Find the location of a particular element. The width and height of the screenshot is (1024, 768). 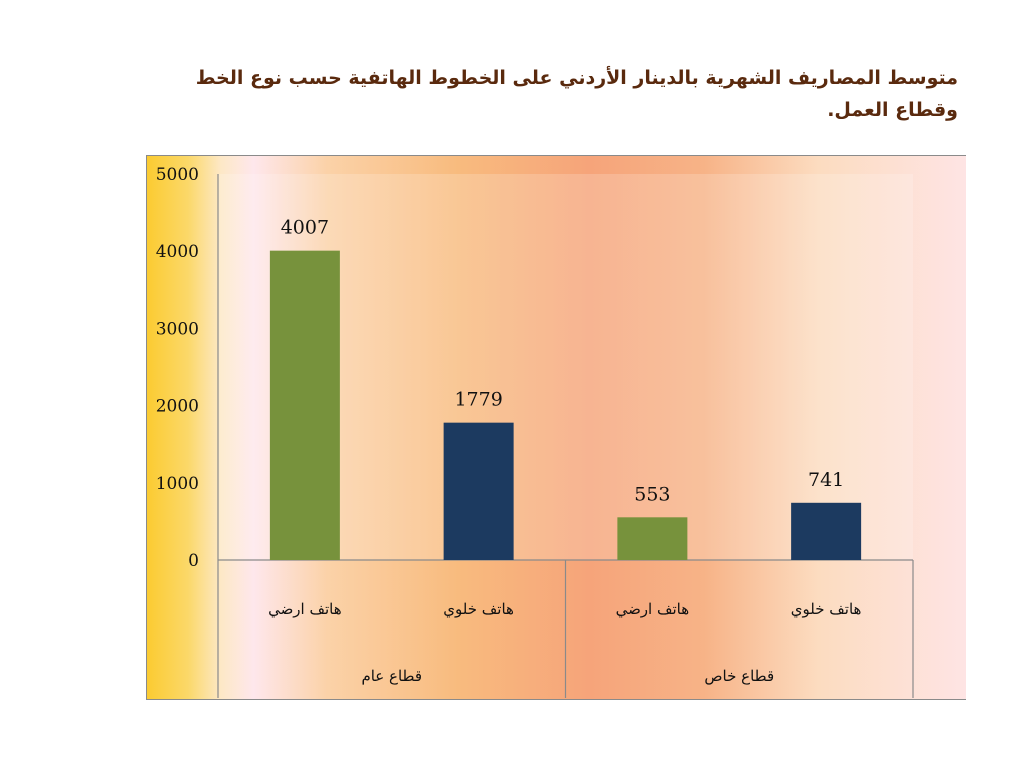

y-tick-label: 1000 is located at coordinates (177, 484).